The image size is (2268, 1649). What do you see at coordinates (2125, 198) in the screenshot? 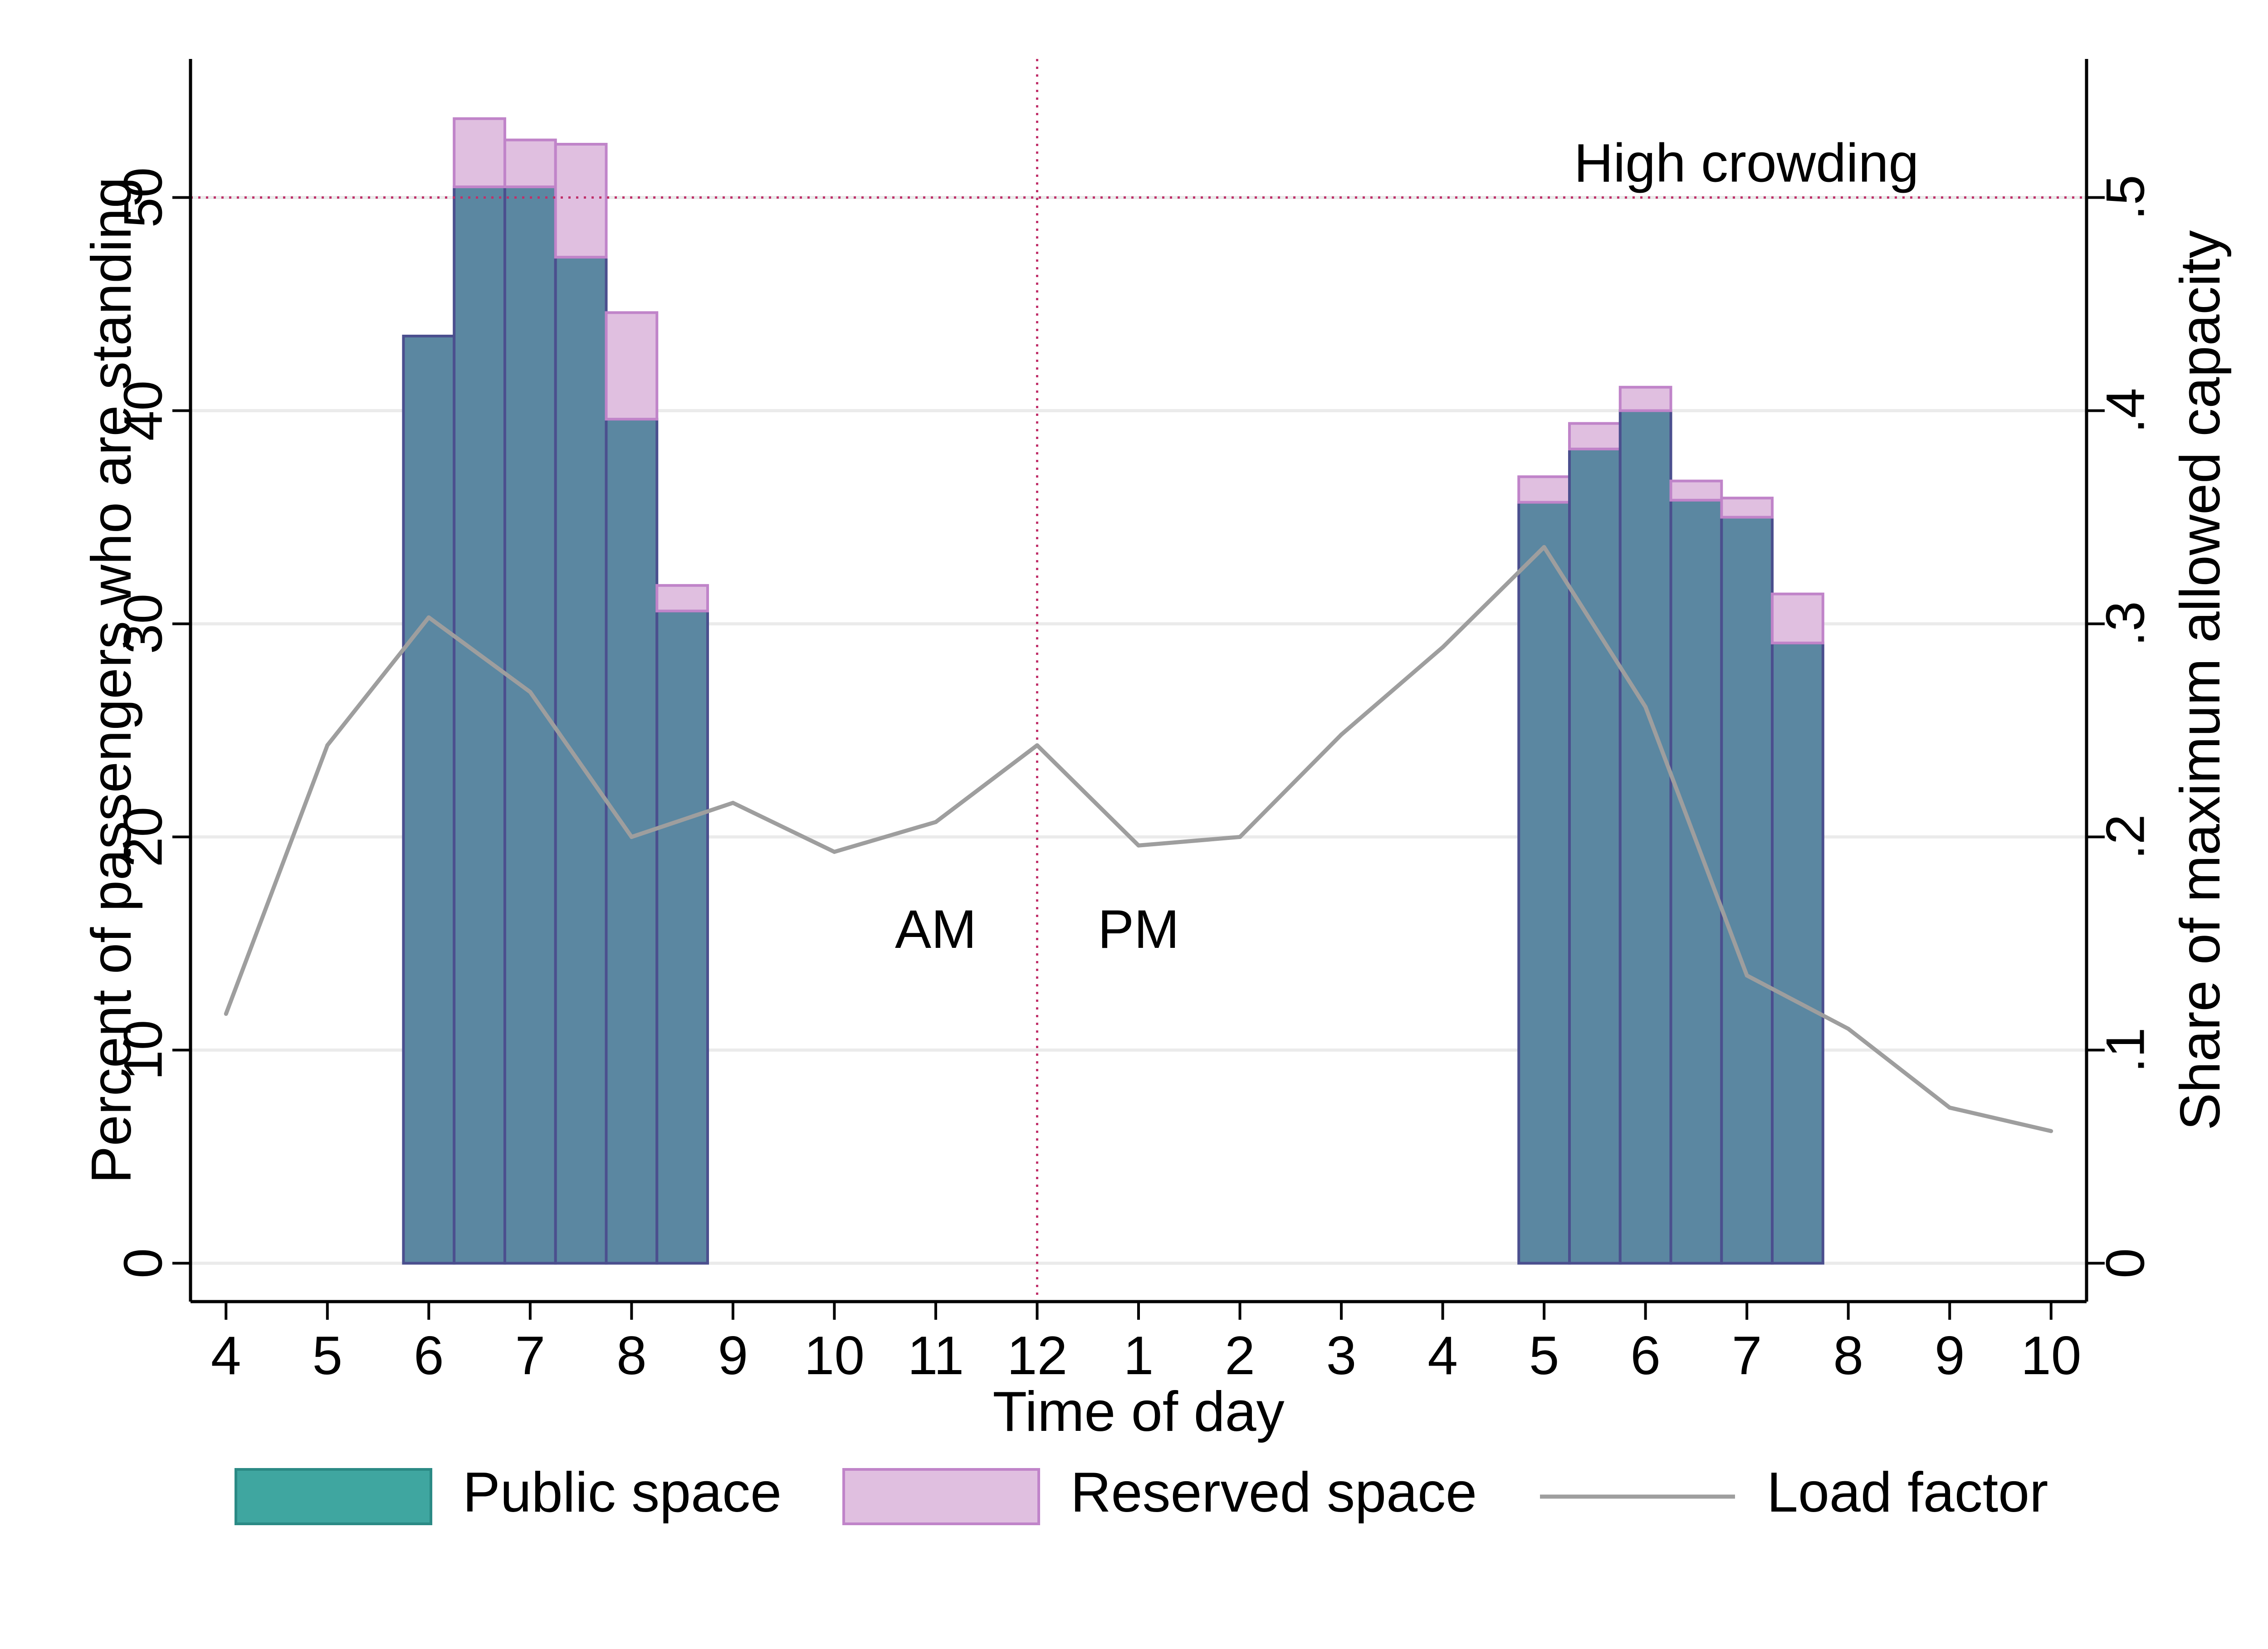
I see `right-tick-label: .5` at bounding box center [2125, 198].